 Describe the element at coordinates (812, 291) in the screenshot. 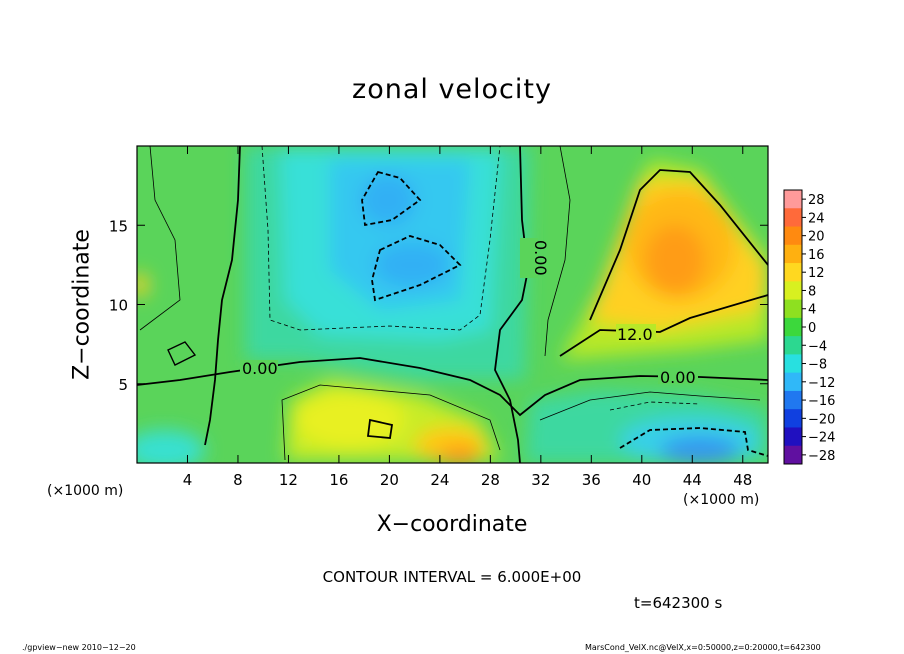

I see `colorbar-label: 8` at that location.